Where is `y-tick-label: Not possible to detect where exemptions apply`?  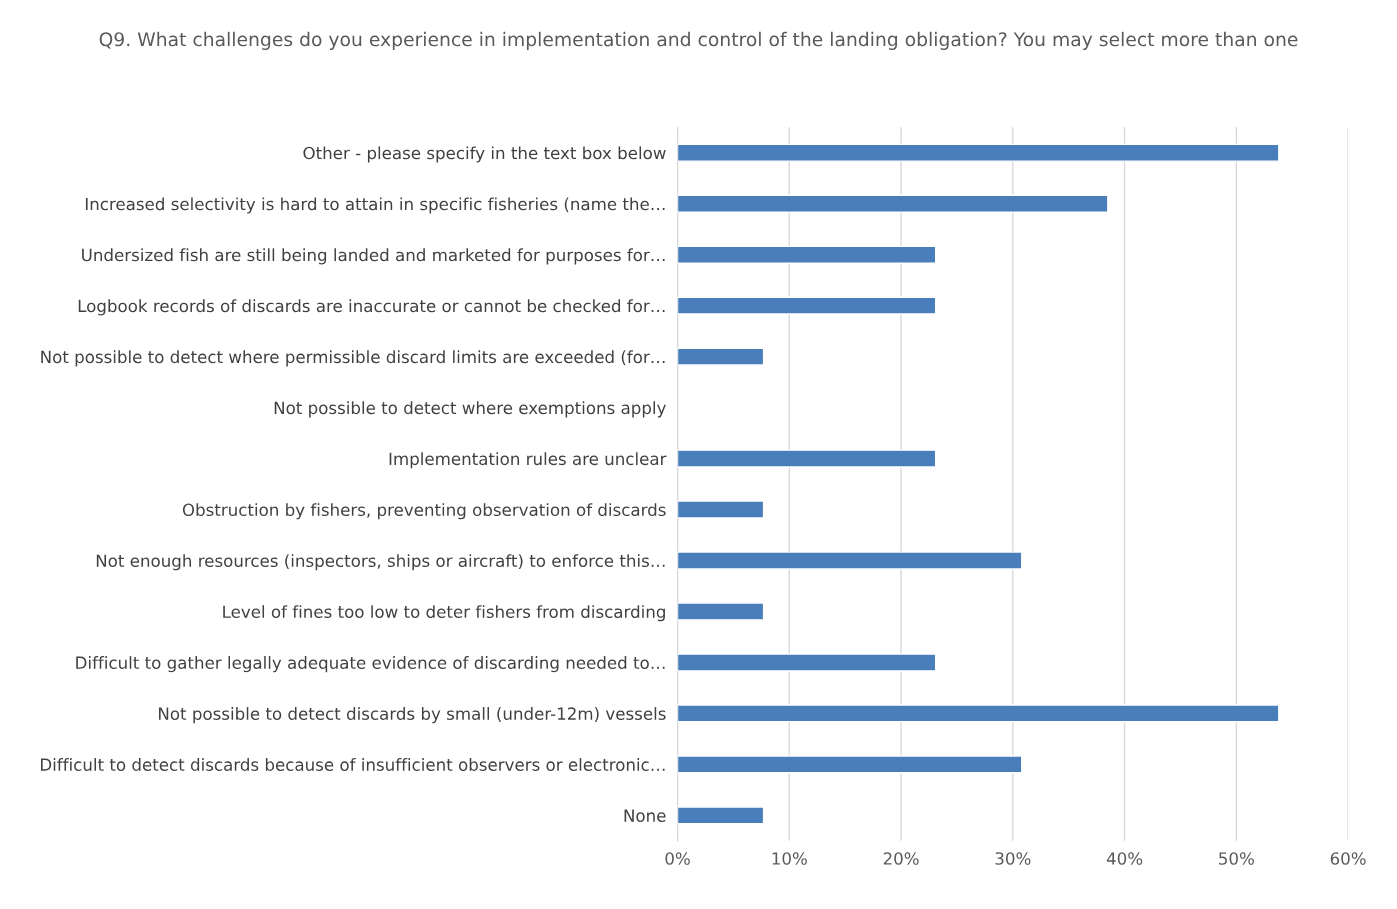
y-tick-label: Not possible to detect where exemptions apply is located at coordinates (470, 409).